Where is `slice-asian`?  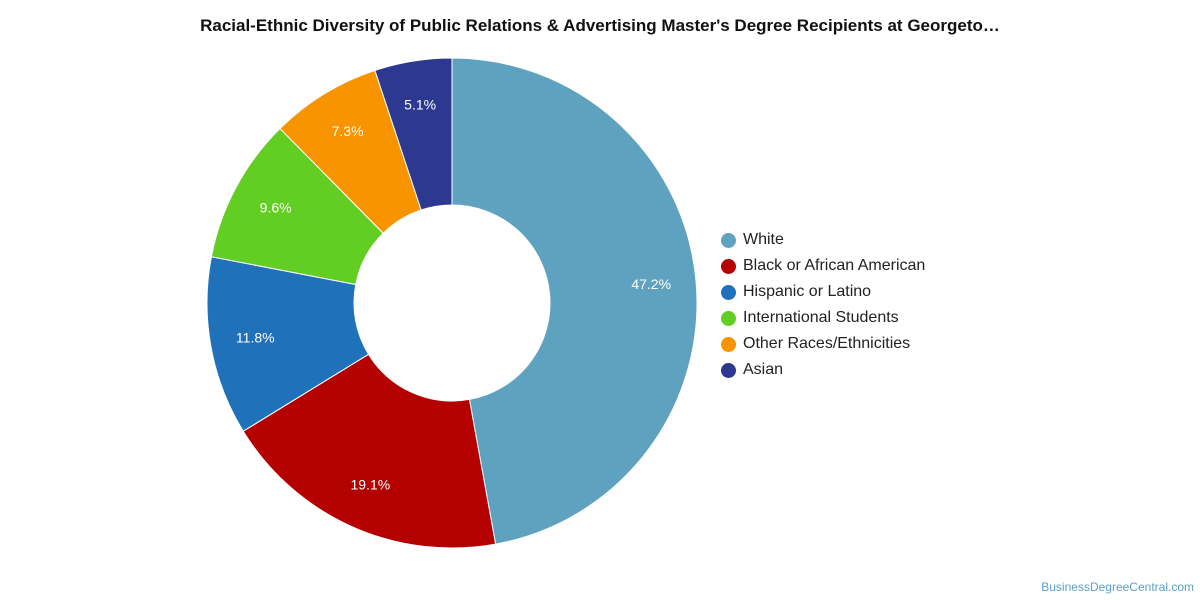
slice-asian is located at coordinates (413, 134).